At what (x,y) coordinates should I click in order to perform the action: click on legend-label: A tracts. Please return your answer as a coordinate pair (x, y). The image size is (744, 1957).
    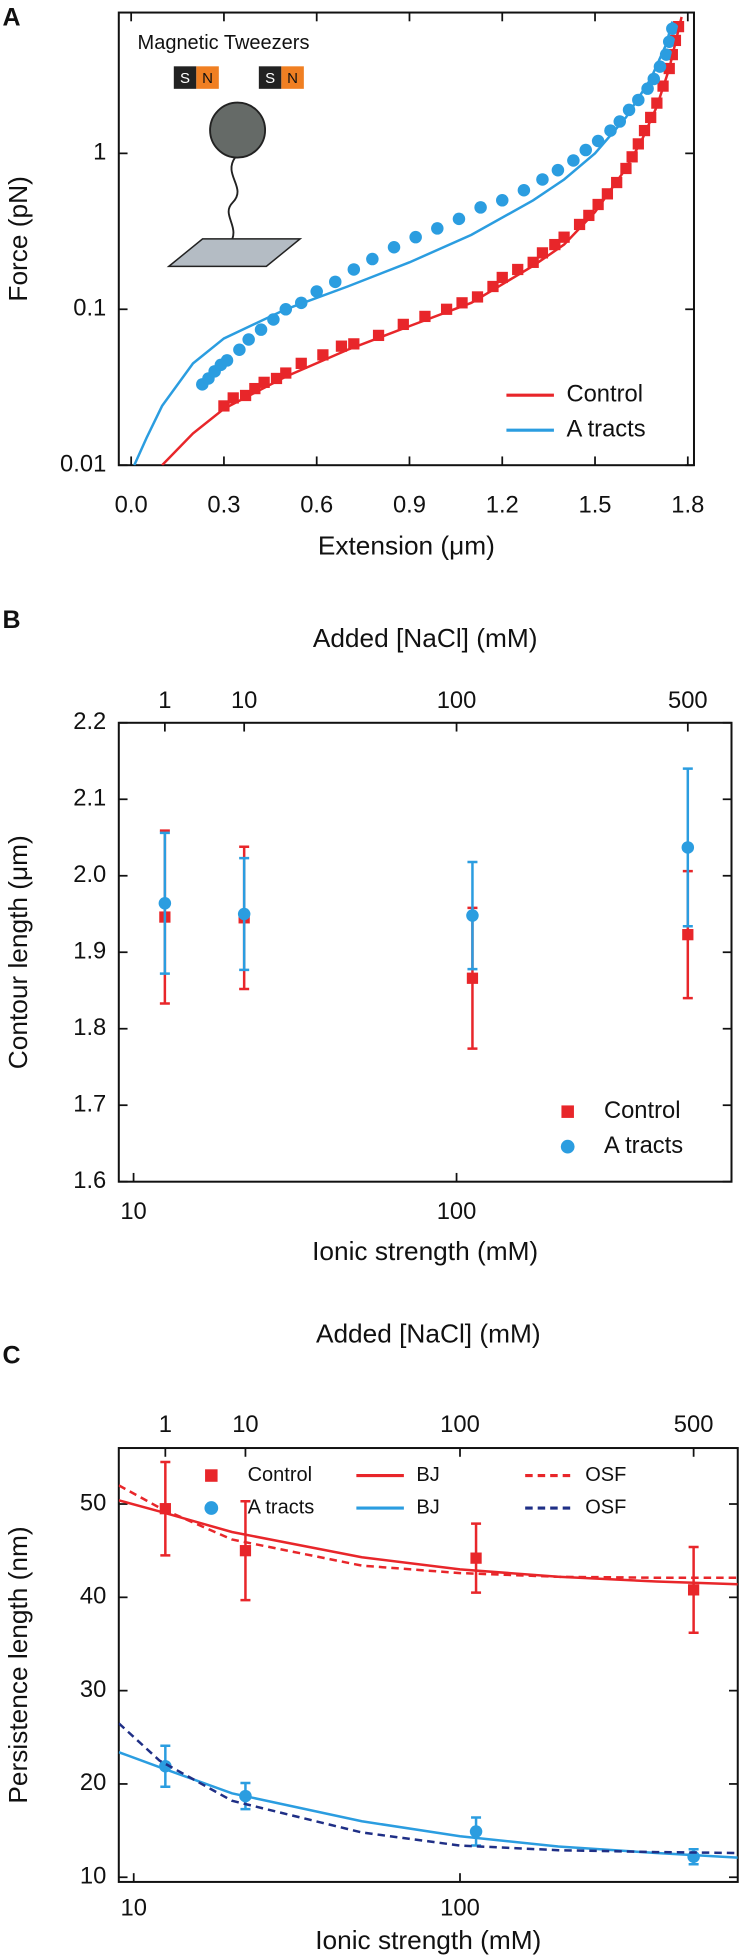
    Looking at the image, I should click on (643, 1145).